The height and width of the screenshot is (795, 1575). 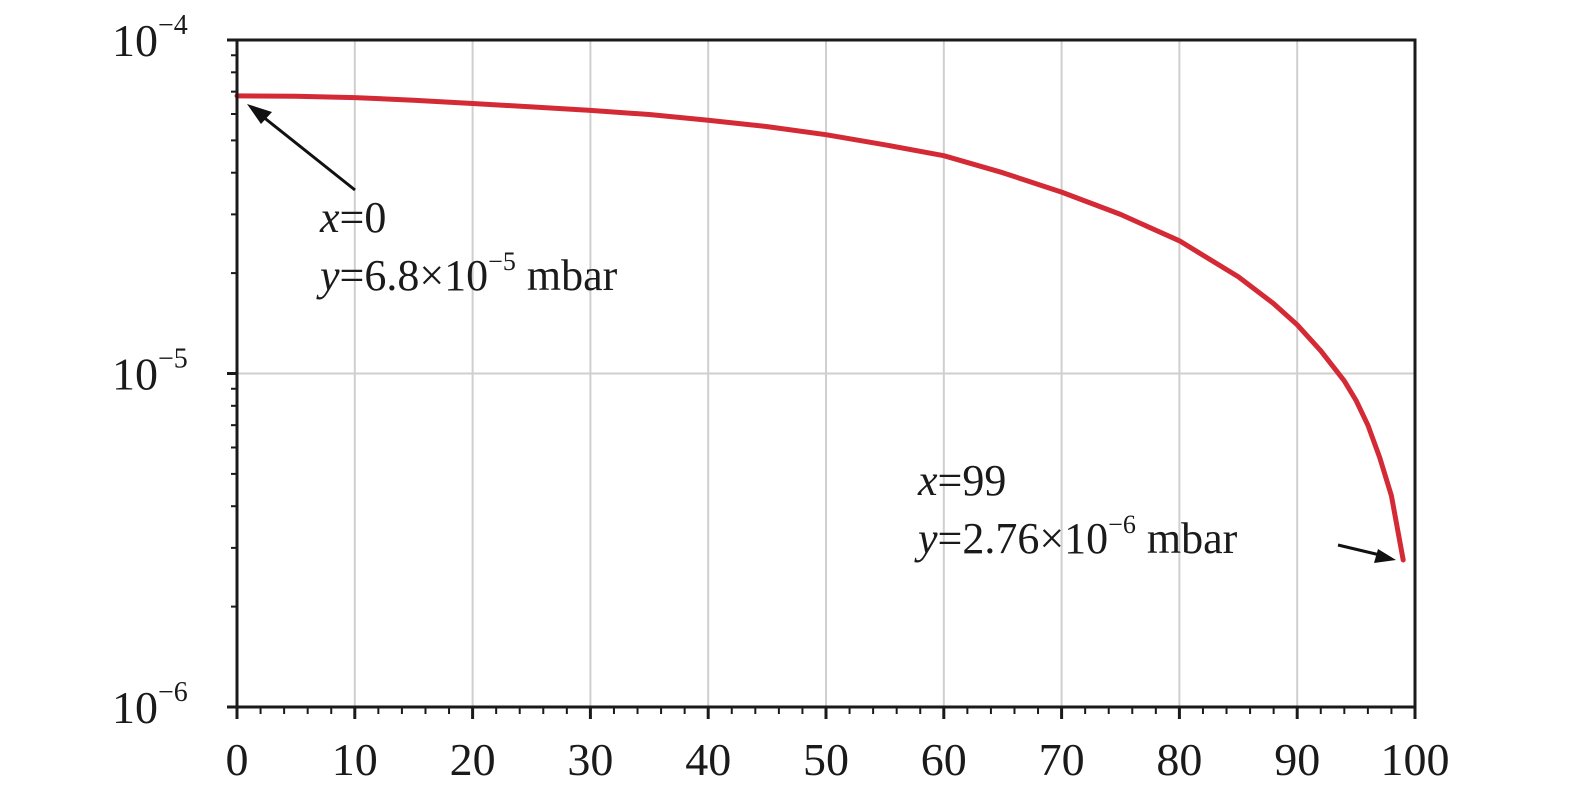 What do you see at coordinates (352, 217) in the screenshot?
I see `annotation-start-line1: x=0` at bounding box center [352, 217].